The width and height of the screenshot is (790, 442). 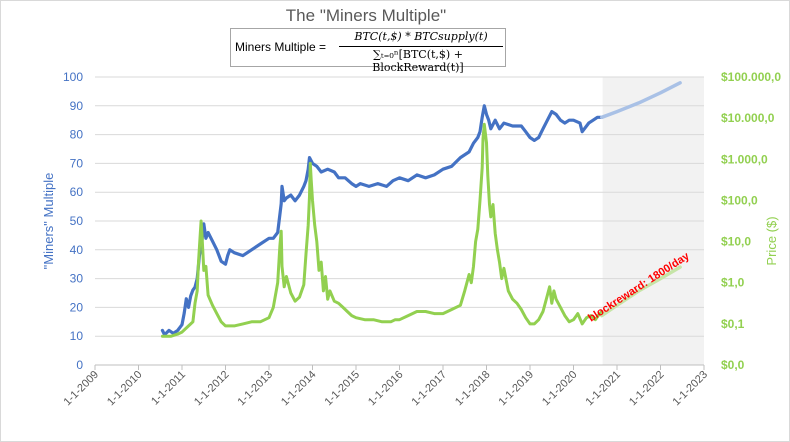 What do you see at coordinates (429, 389) in the screenshot?
I see `x-tick-label: 1-1-2017` at bounding box center [429, 389].